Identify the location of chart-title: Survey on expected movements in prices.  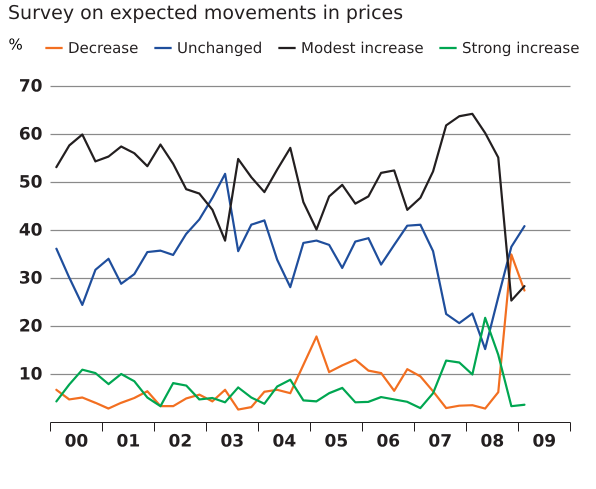
(206, 13).